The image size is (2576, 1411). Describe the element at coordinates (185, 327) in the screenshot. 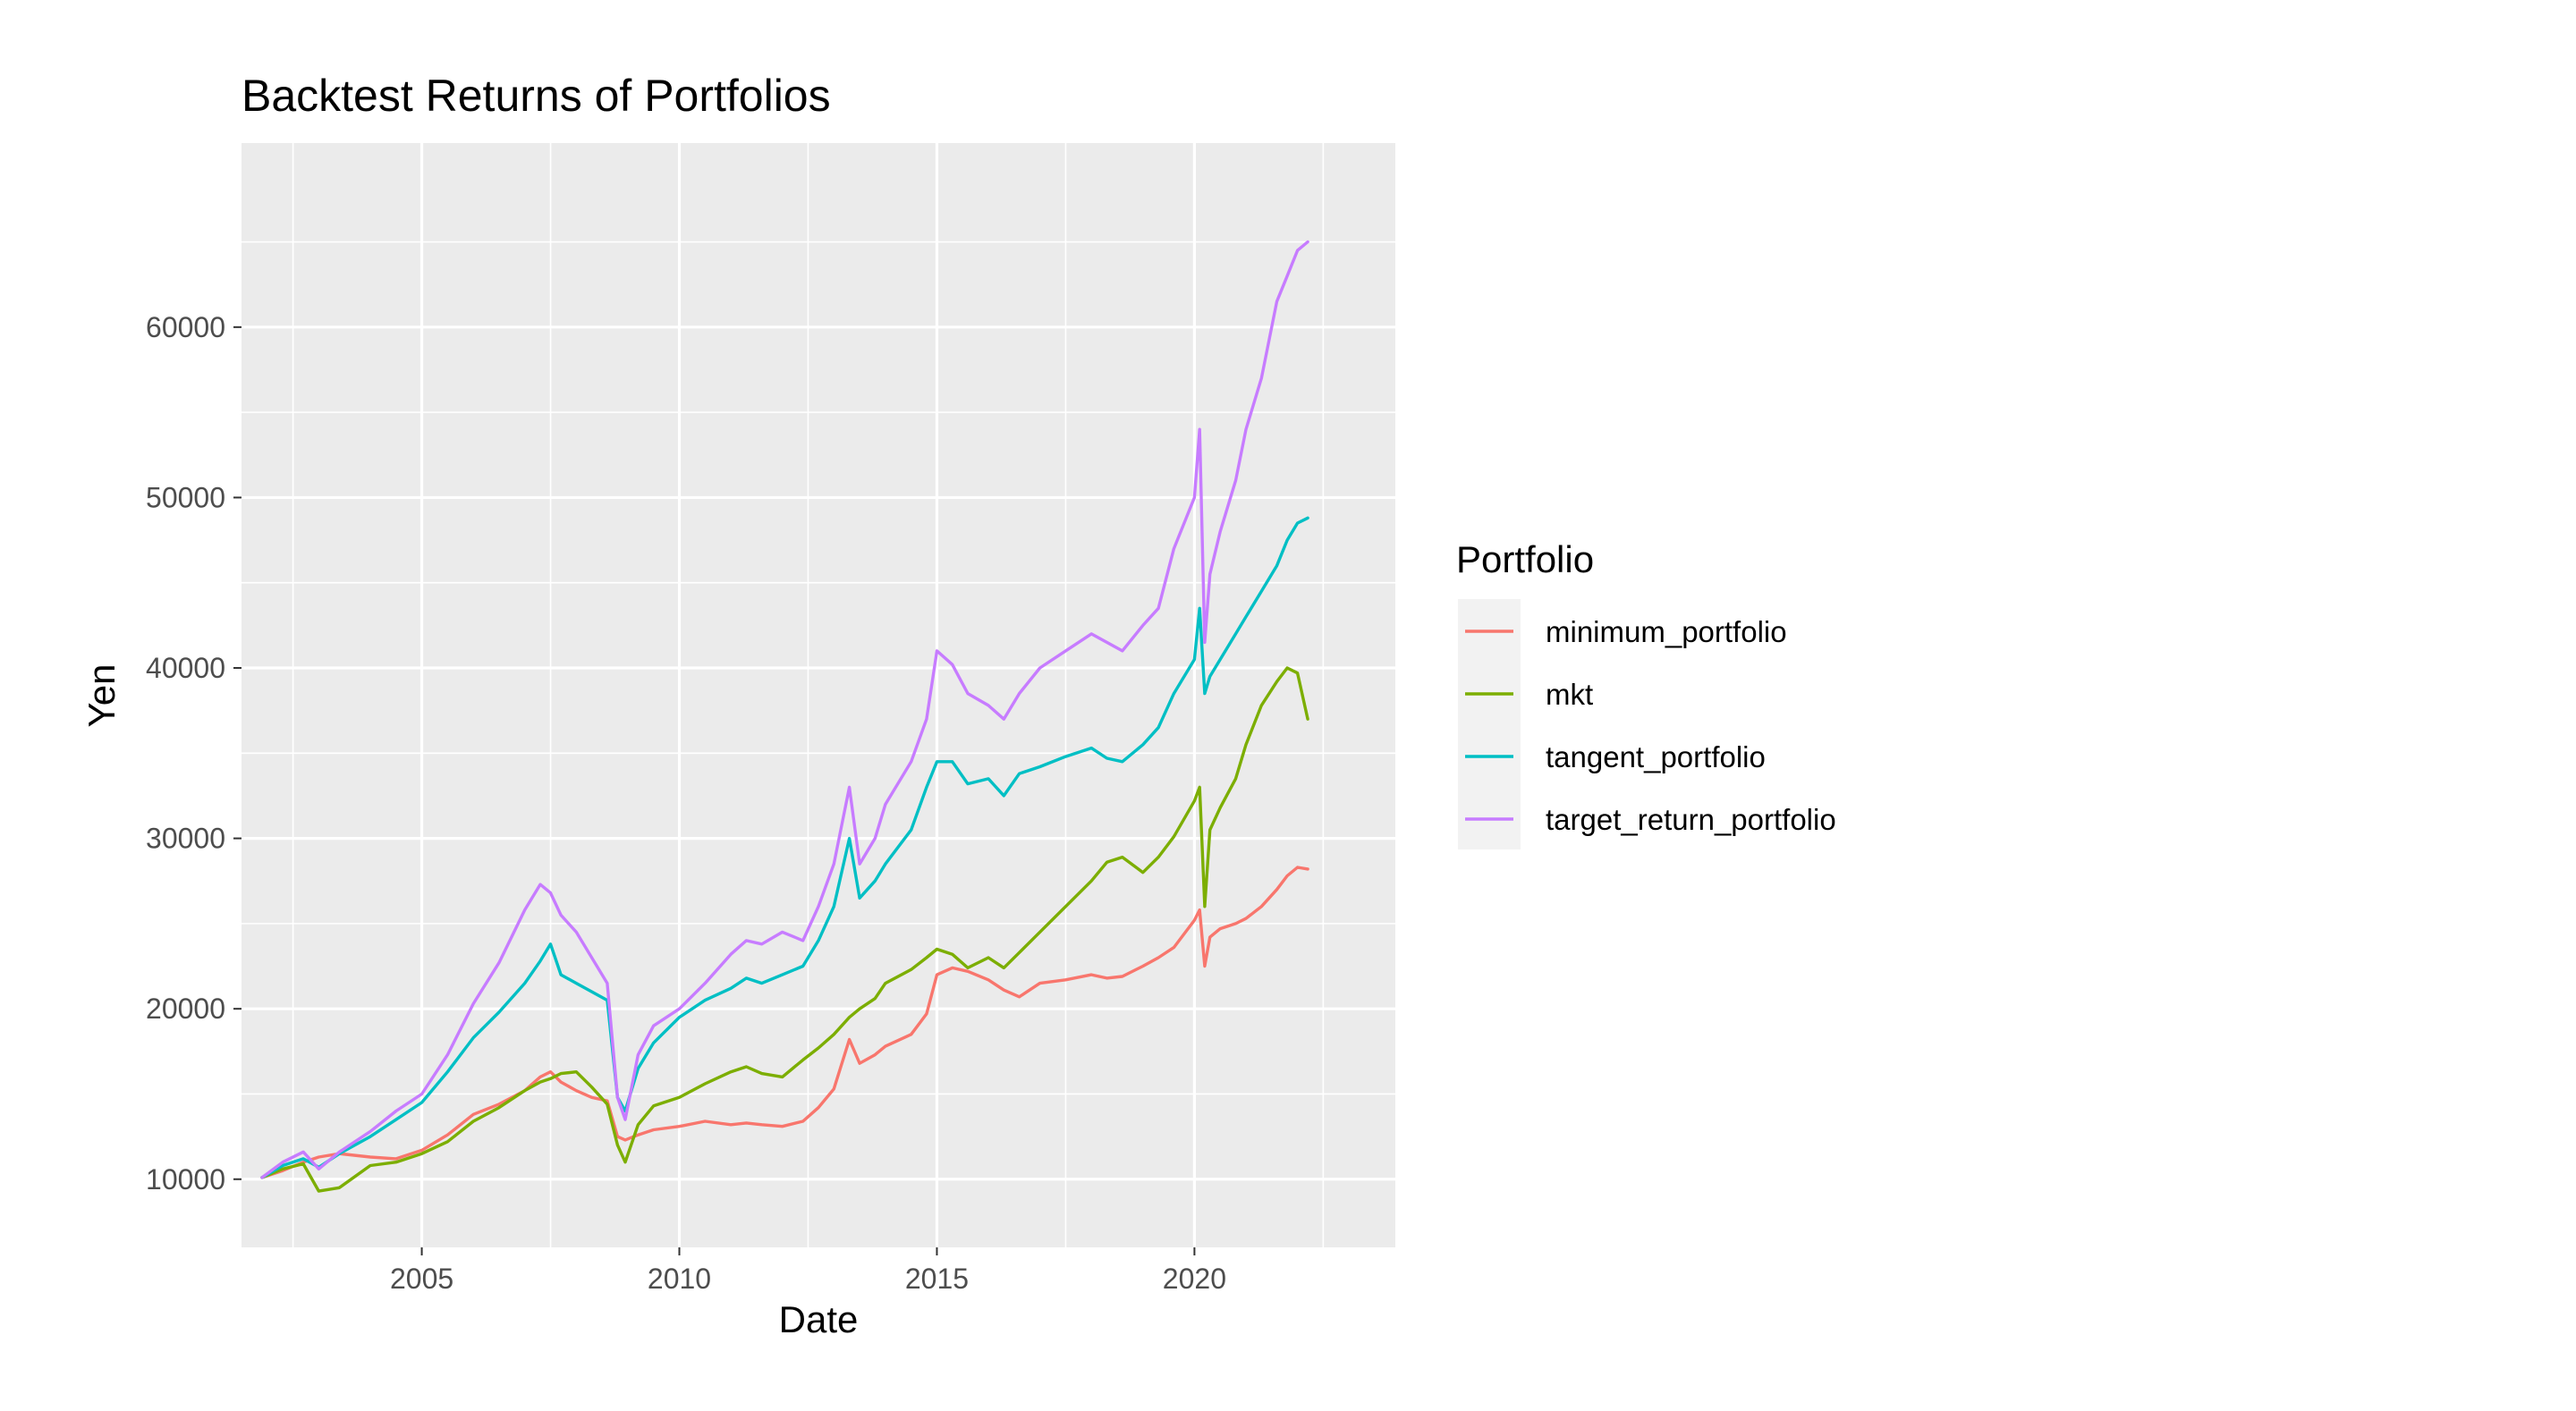

I see `y-tick-label: 60000` at that location.